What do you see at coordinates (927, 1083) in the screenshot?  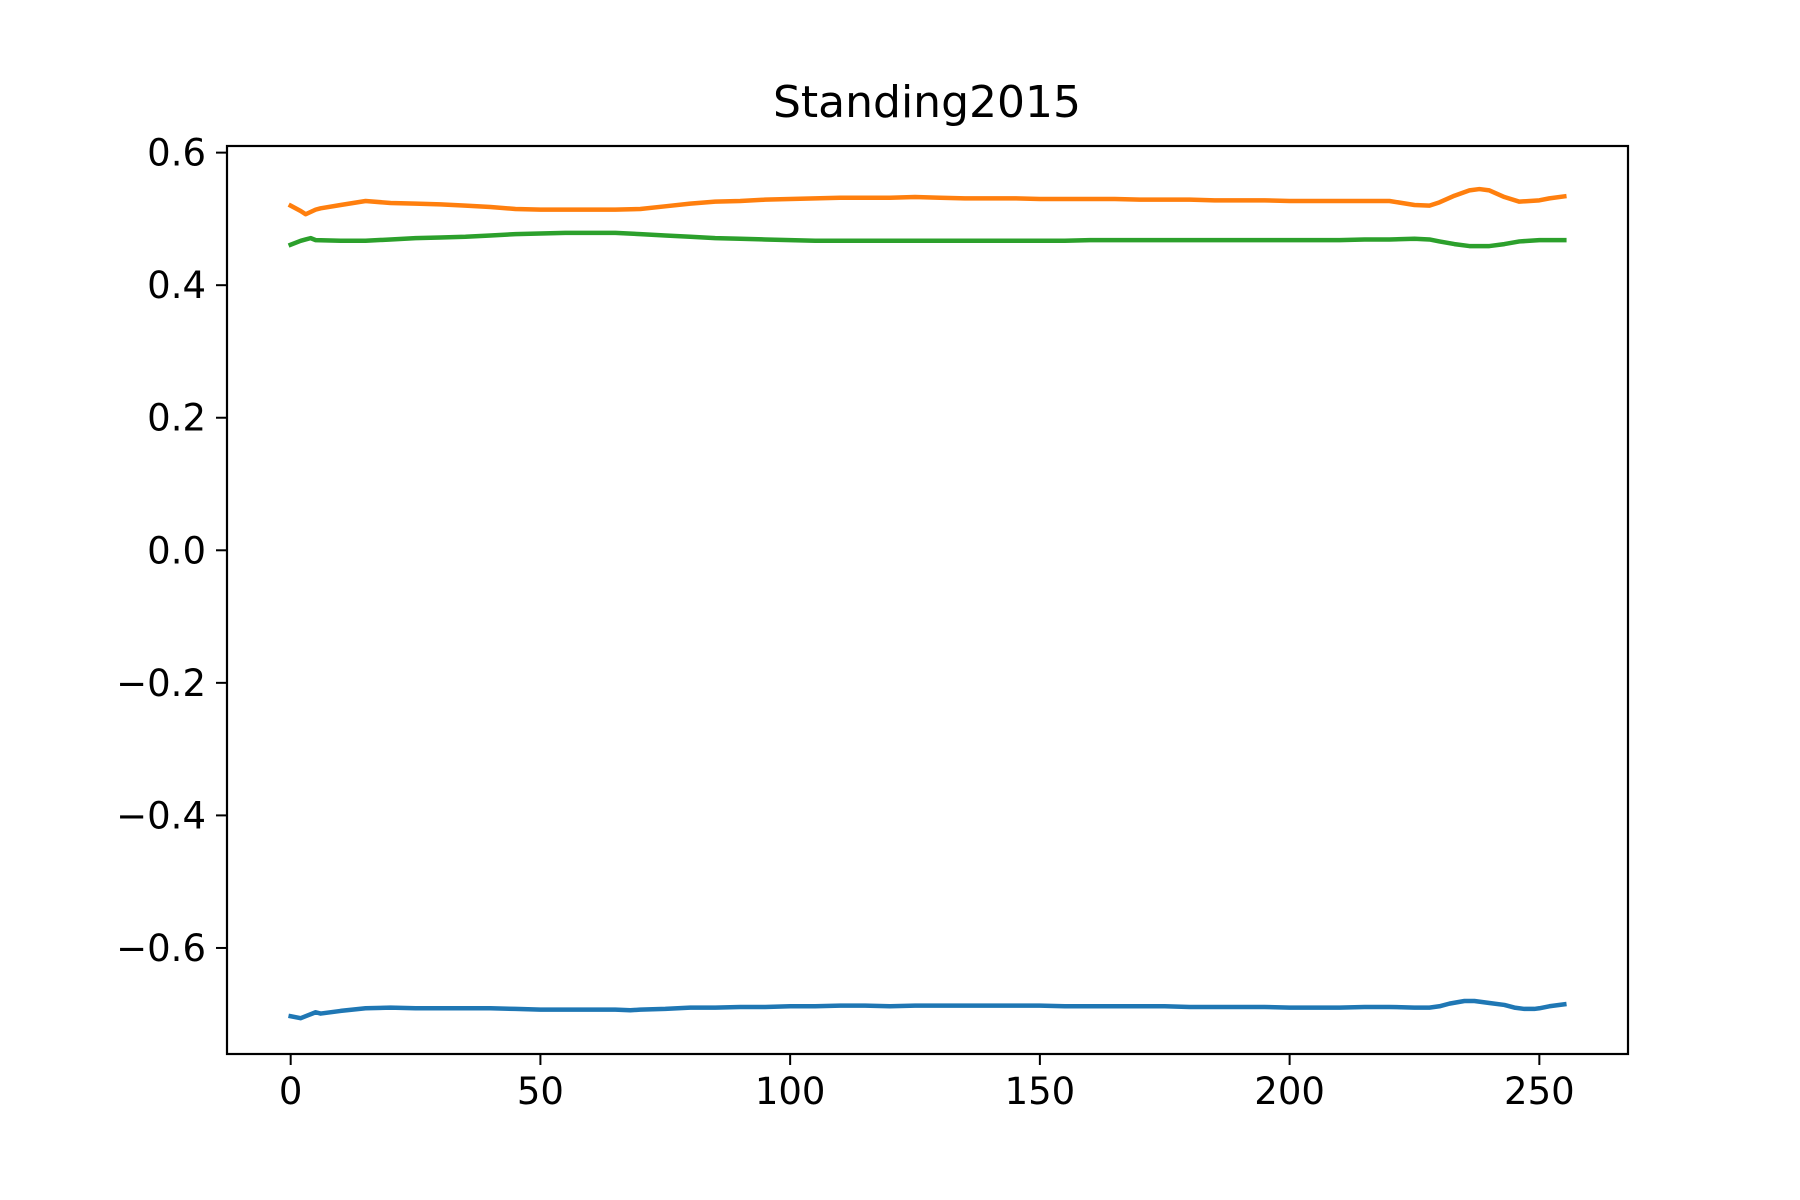 I see `x-axis: 0 50 100 150 200 250` at bounding box center [927, 1083].